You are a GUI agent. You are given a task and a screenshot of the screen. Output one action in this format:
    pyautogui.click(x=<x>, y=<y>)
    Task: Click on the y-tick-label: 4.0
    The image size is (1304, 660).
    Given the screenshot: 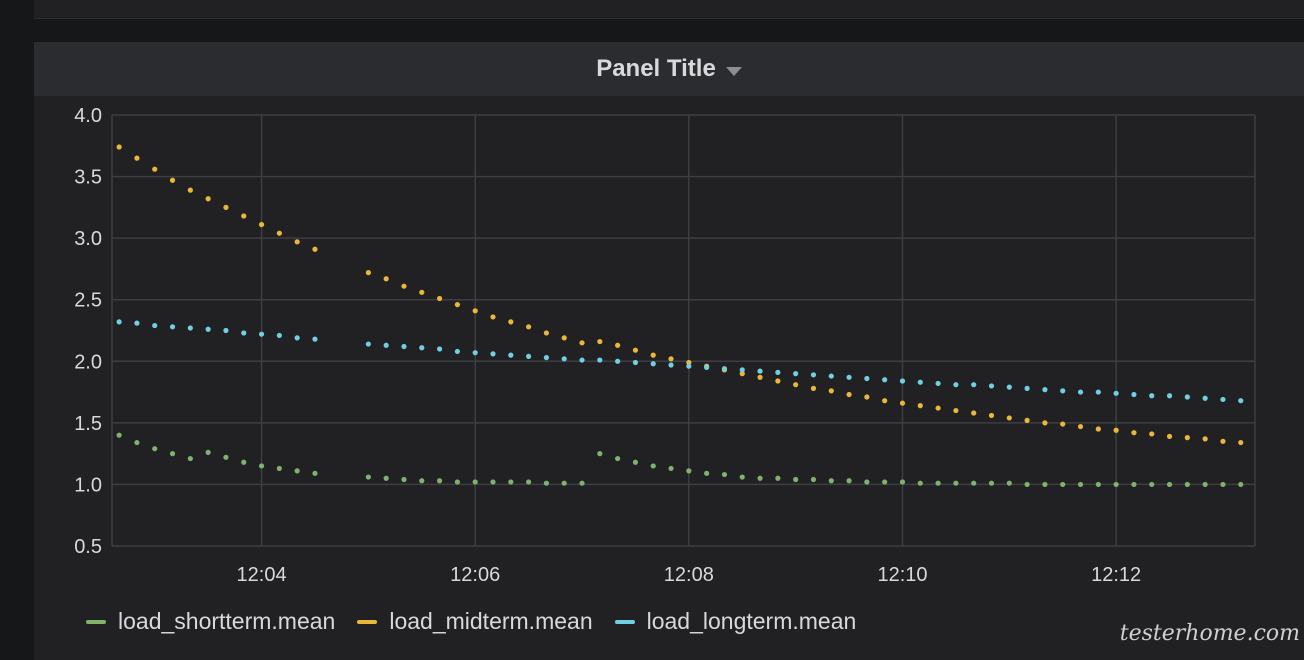 What is the action you would take?
    pyautogui.click(x=88, y=116)
    